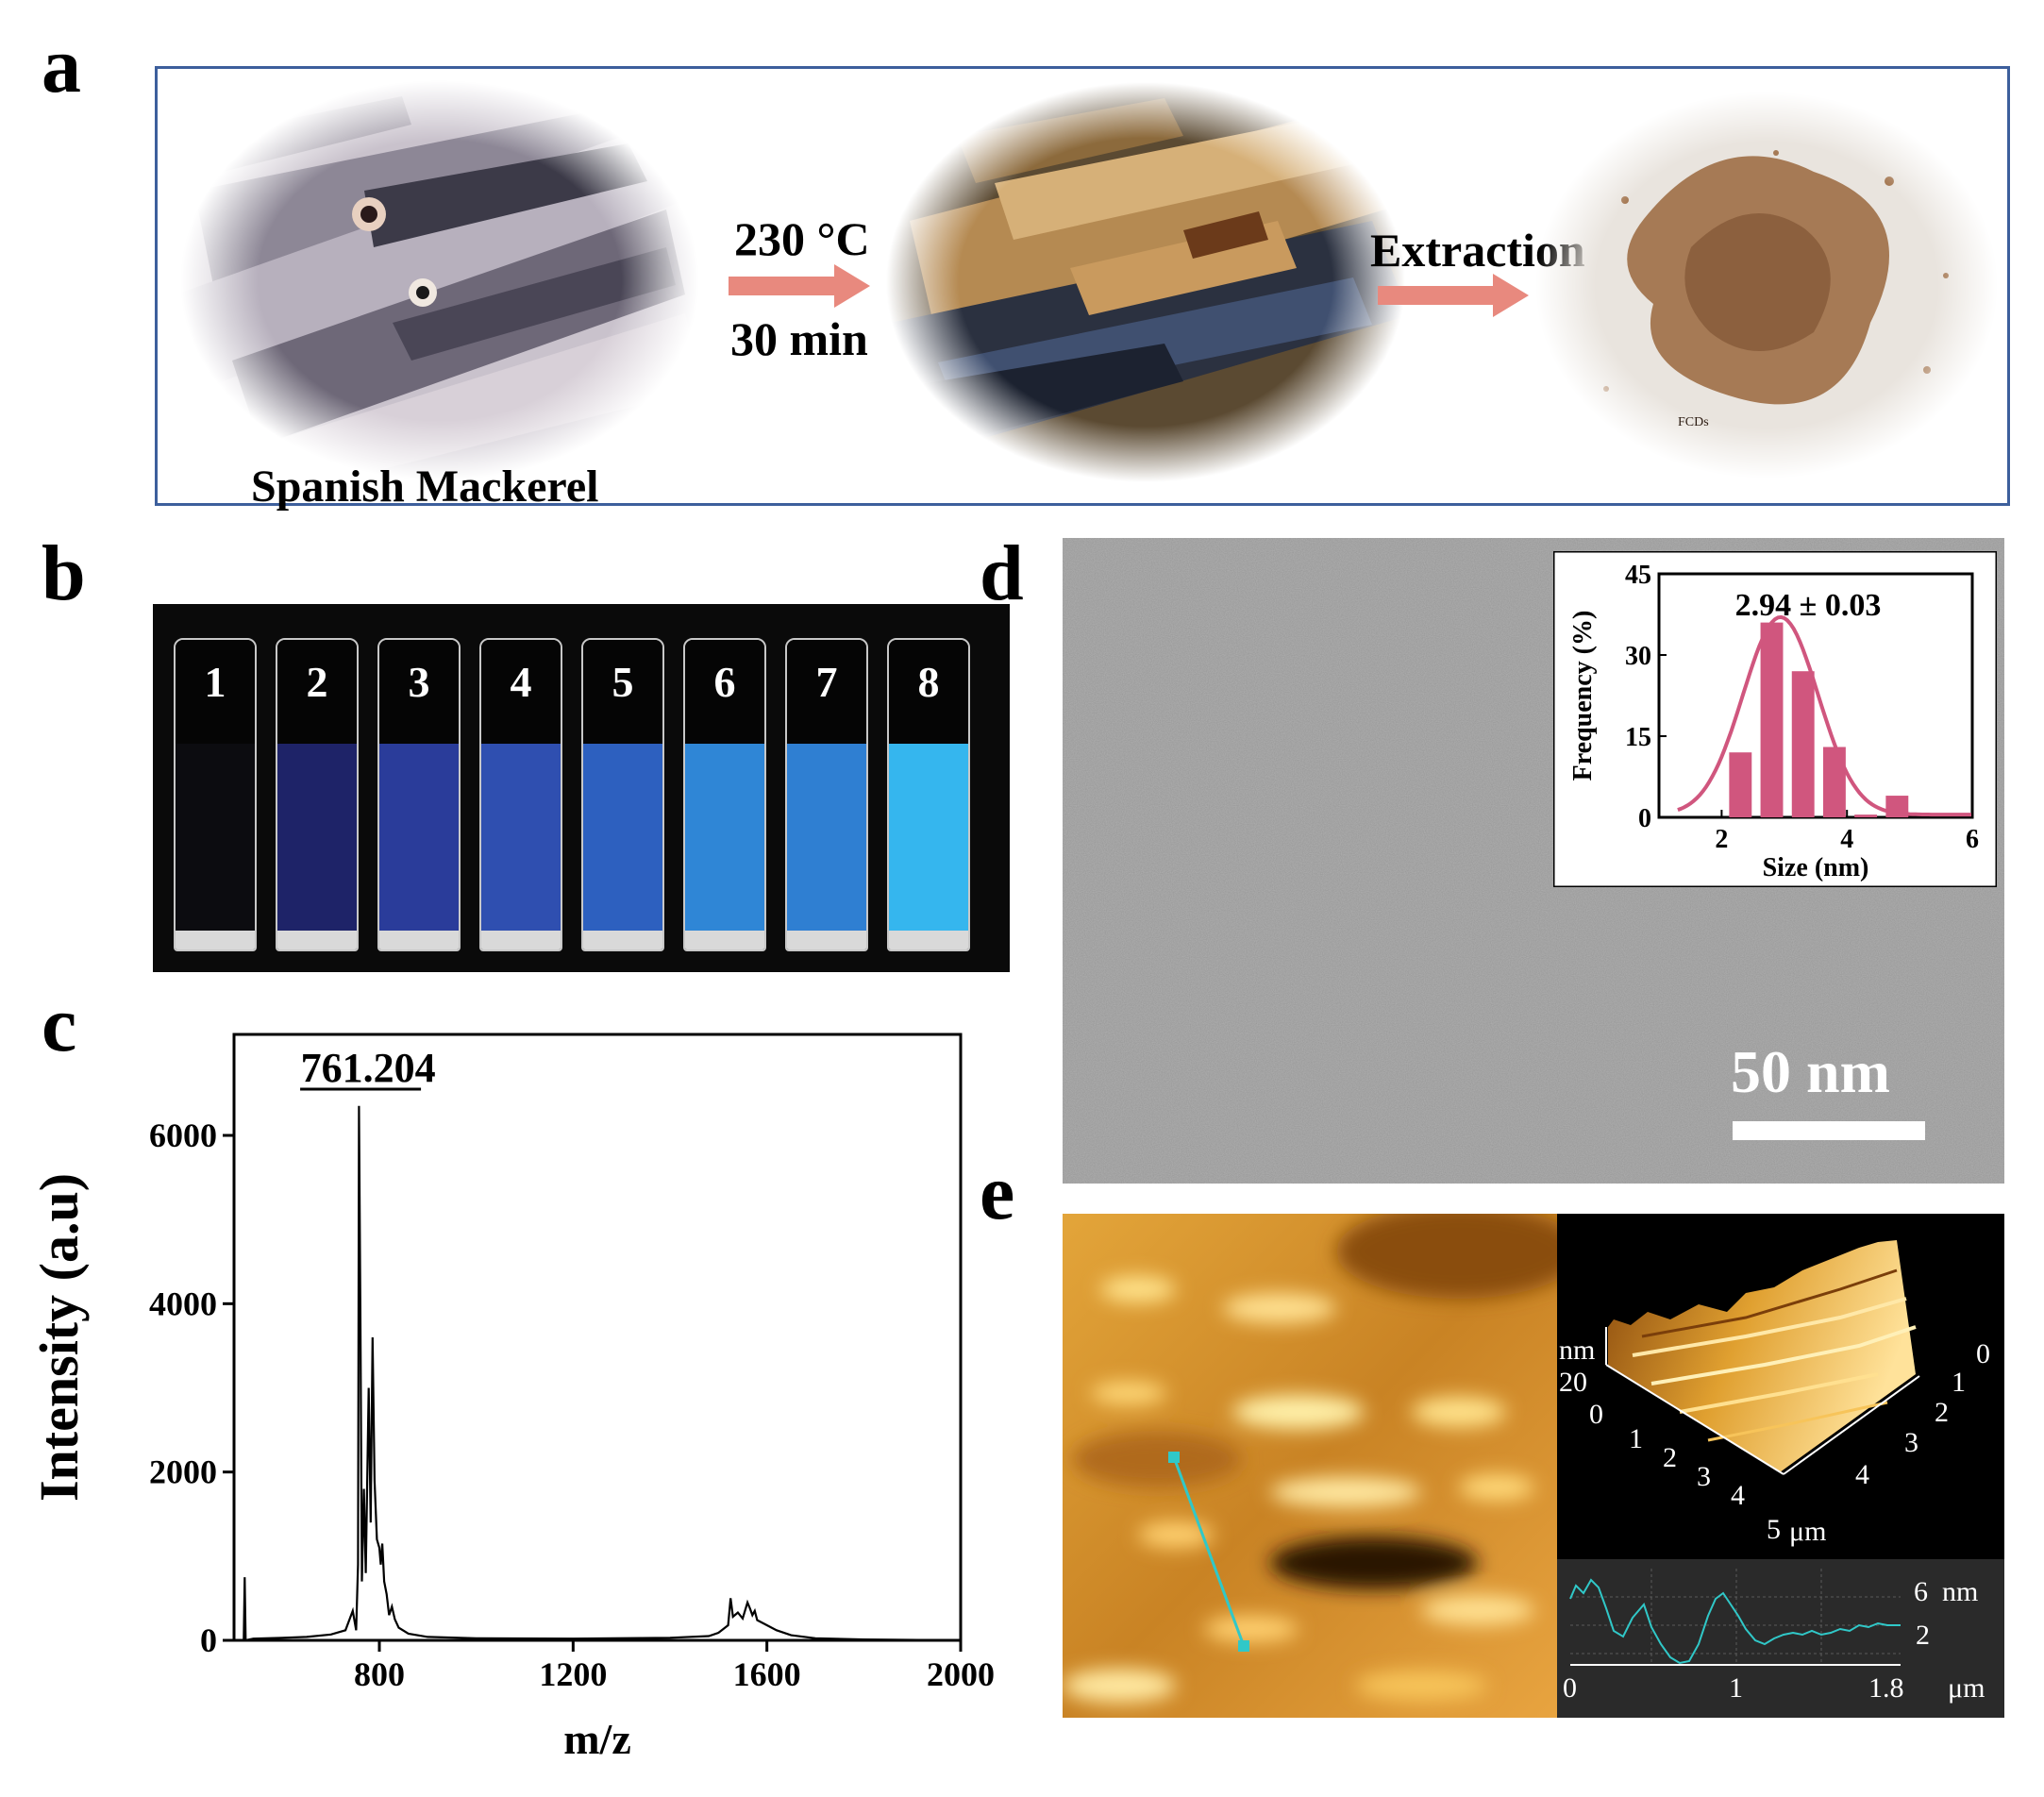 This screenshot has width=2044, height=1797. Describe the element at coordinates (60, 1024) in the screenshot. I see `panel-label-c: c` at that location.